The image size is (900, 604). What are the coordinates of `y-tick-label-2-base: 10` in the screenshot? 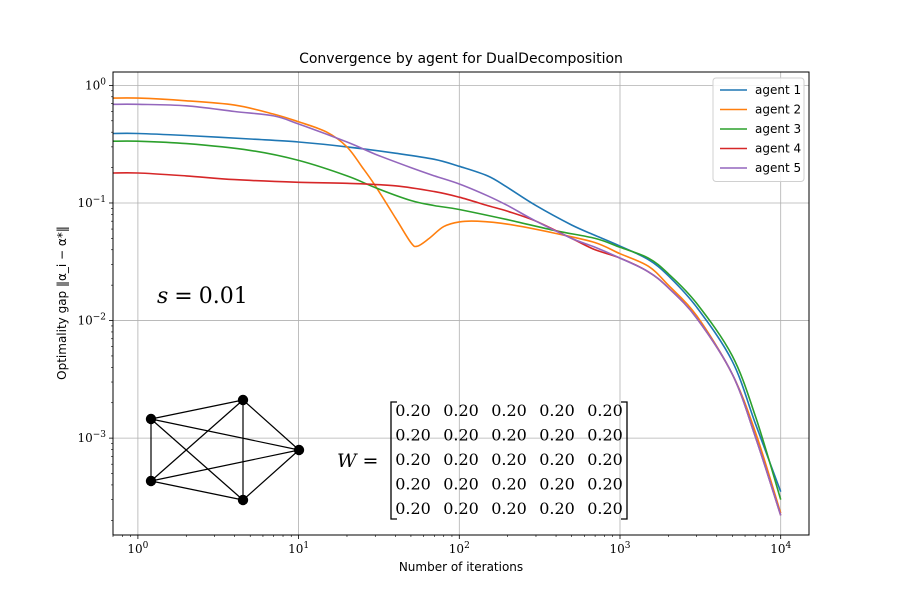 It's located at (84, 321).